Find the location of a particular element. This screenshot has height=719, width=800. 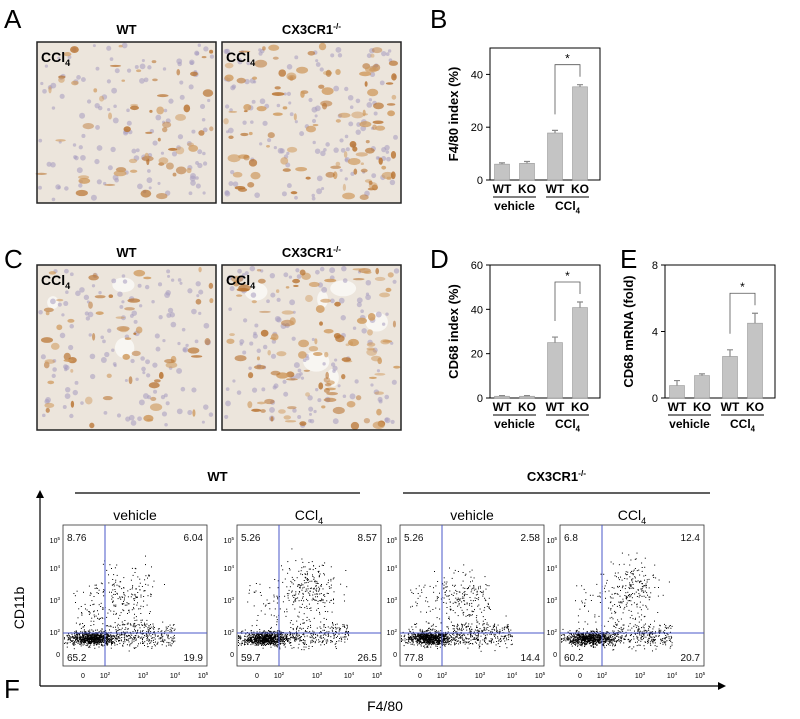

x-tick-label-text: 10 is located at coordinates (316, 676).